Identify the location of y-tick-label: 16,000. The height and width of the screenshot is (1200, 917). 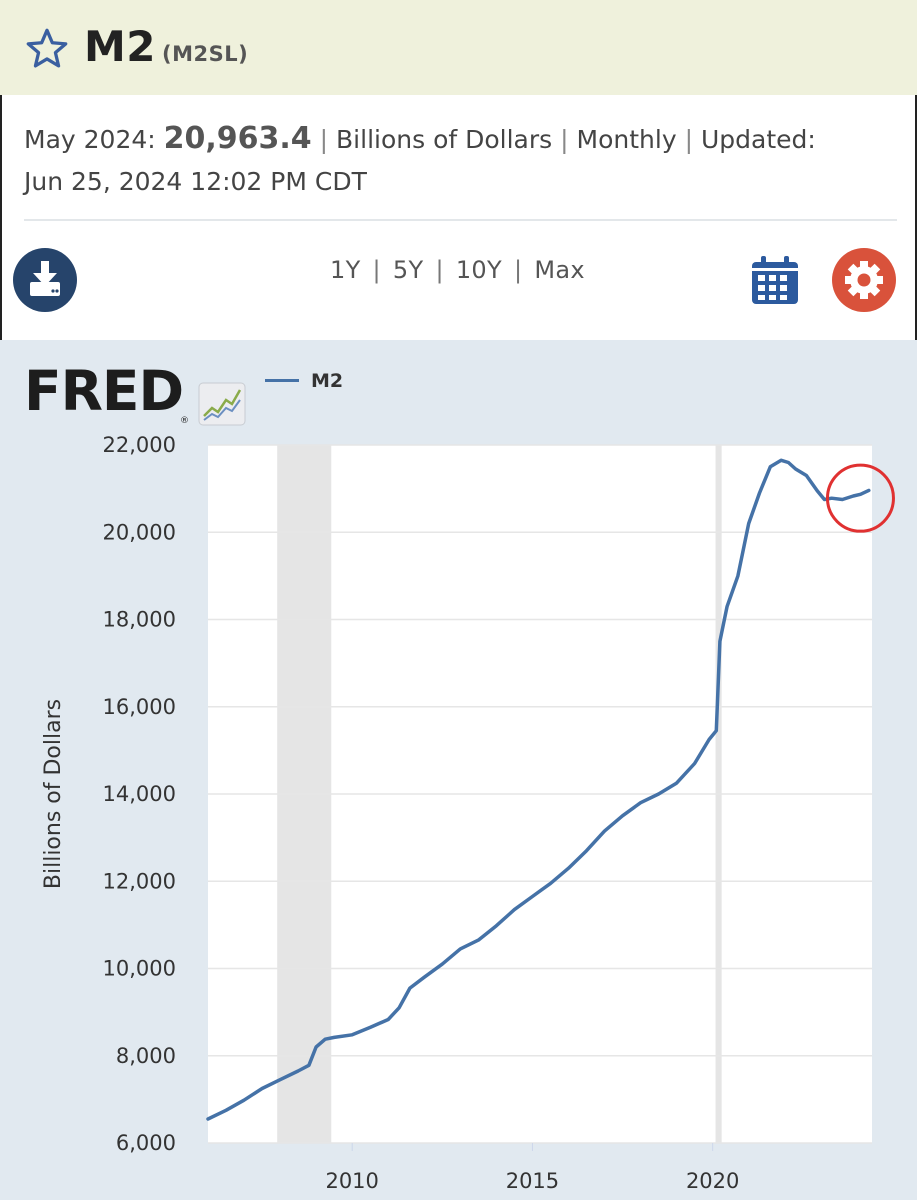
(139, 707).